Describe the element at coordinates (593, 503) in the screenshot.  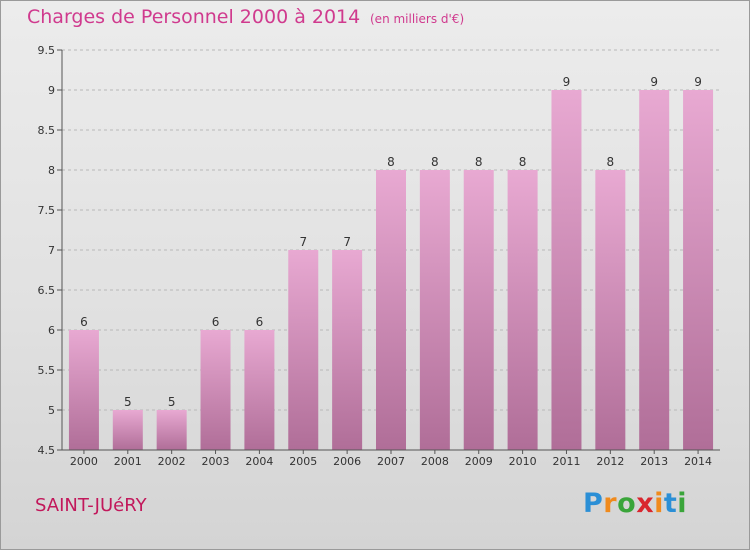
I see `logo-letter: P` at that location.